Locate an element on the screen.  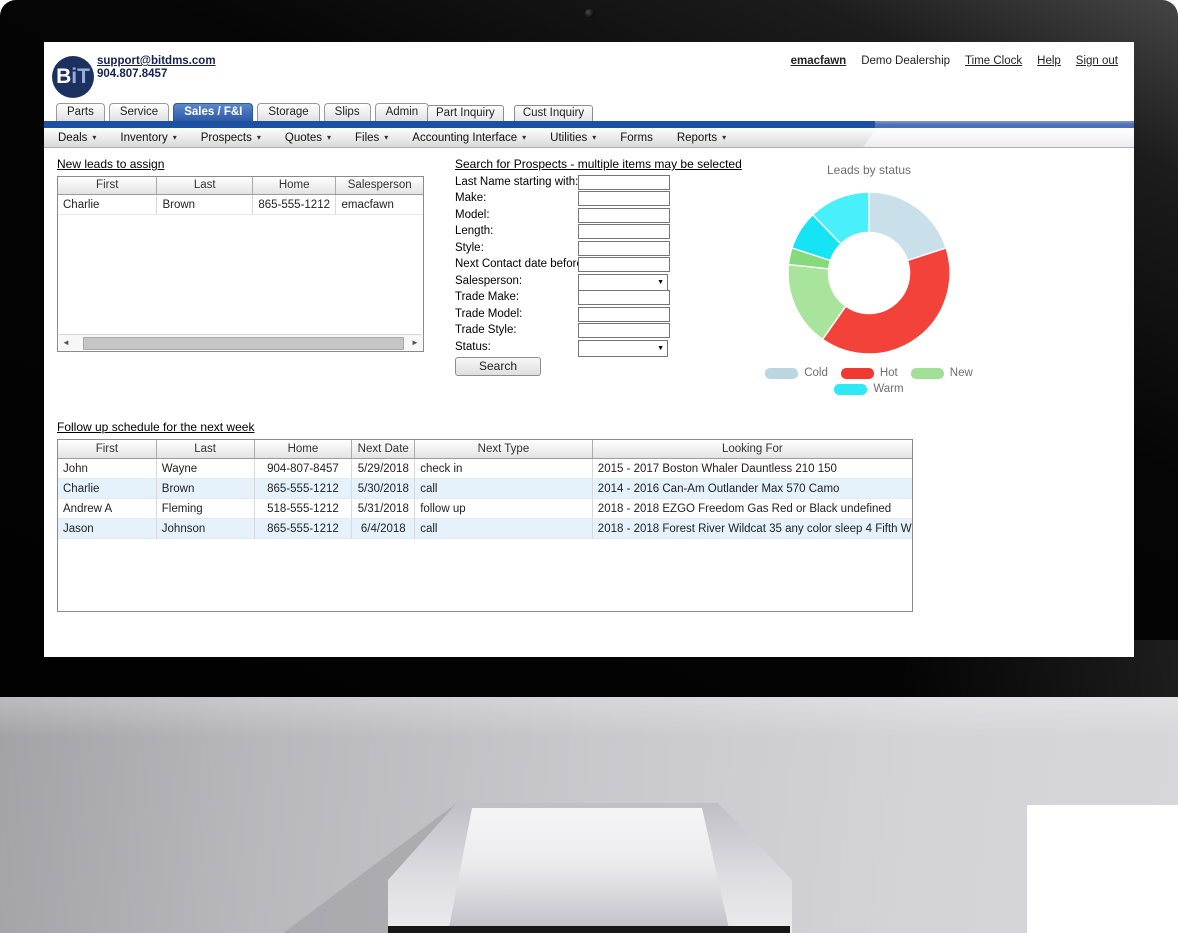
form-row: Style: is located at coordinates (585, 248).